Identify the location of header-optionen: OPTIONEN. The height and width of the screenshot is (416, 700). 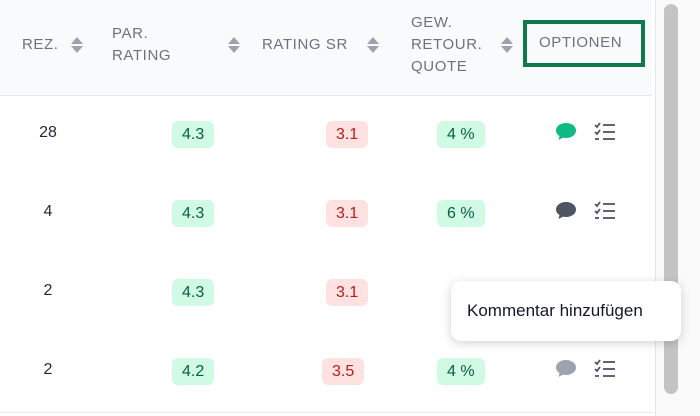
(581, 42).